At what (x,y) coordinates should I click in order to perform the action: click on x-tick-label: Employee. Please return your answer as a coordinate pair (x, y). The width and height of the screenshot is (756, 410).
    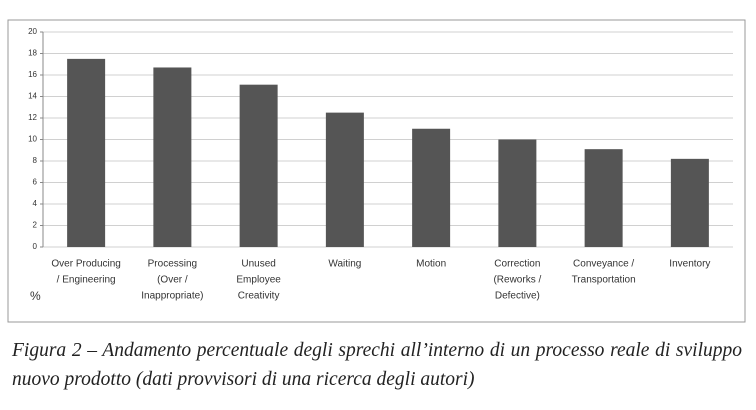
    Looking at the image, I should click on (258, 280).